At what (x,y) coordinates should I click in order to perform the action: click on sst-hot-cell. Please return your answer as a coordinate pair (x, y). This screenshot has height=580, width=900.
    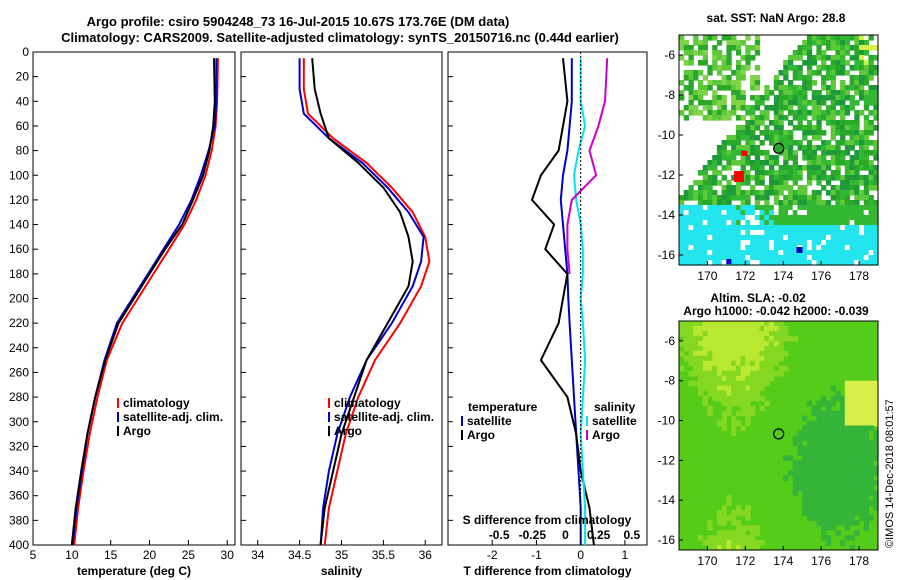
    Looking at the image, I should click on (738, 176).